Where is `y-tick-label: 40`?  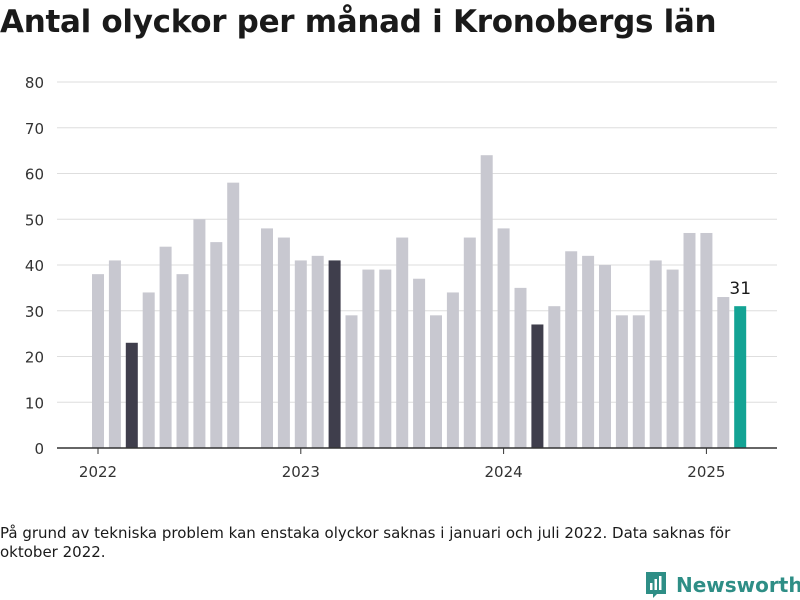 y-tick-label: 40 is located at coordinates (34, 266).